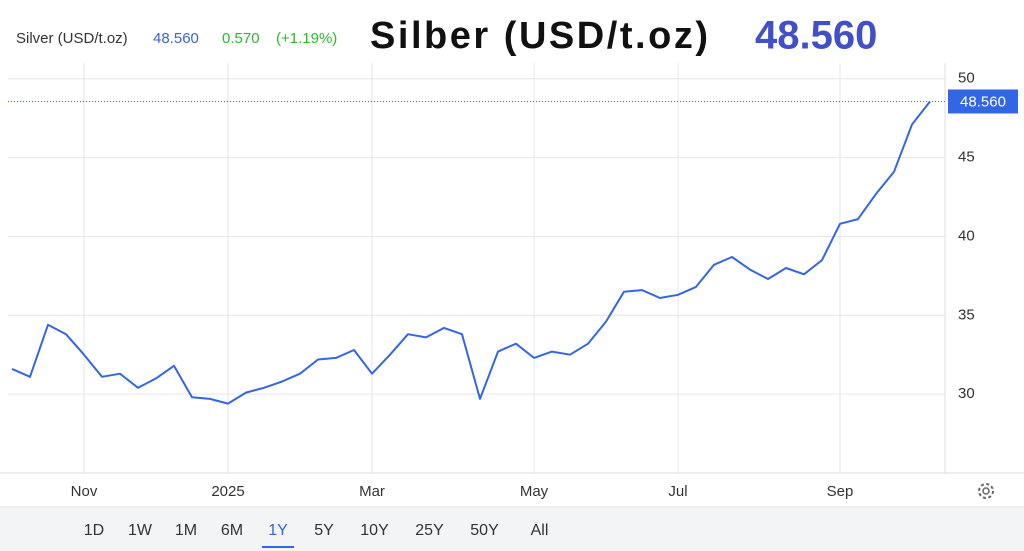 The image size is (1024, 551). Describe the element at coordinates (372, 491) in the screenshot. I see `x-tick-label: Mar` at that location.